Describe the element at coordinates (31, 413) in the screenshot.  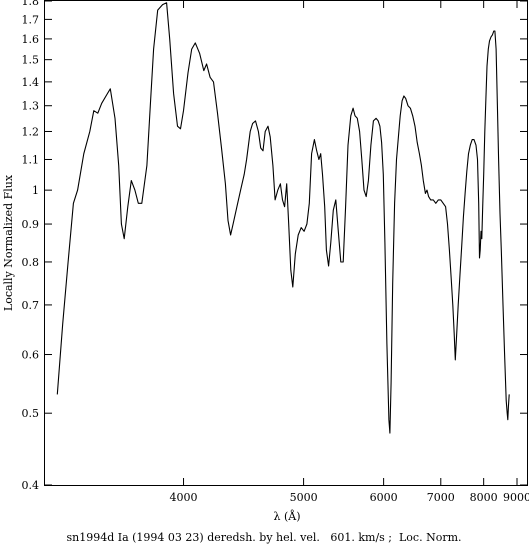
I see `y-tick-label: 0.5` at that location.